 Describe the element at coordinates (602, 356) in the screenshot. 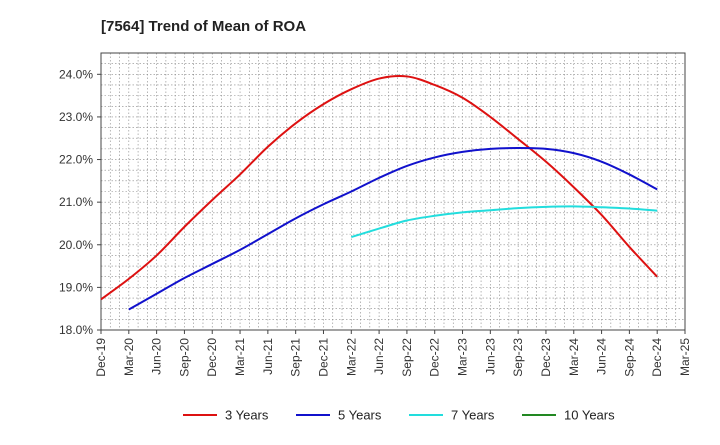

I see `x-tick-label: Jun-24` at that location.